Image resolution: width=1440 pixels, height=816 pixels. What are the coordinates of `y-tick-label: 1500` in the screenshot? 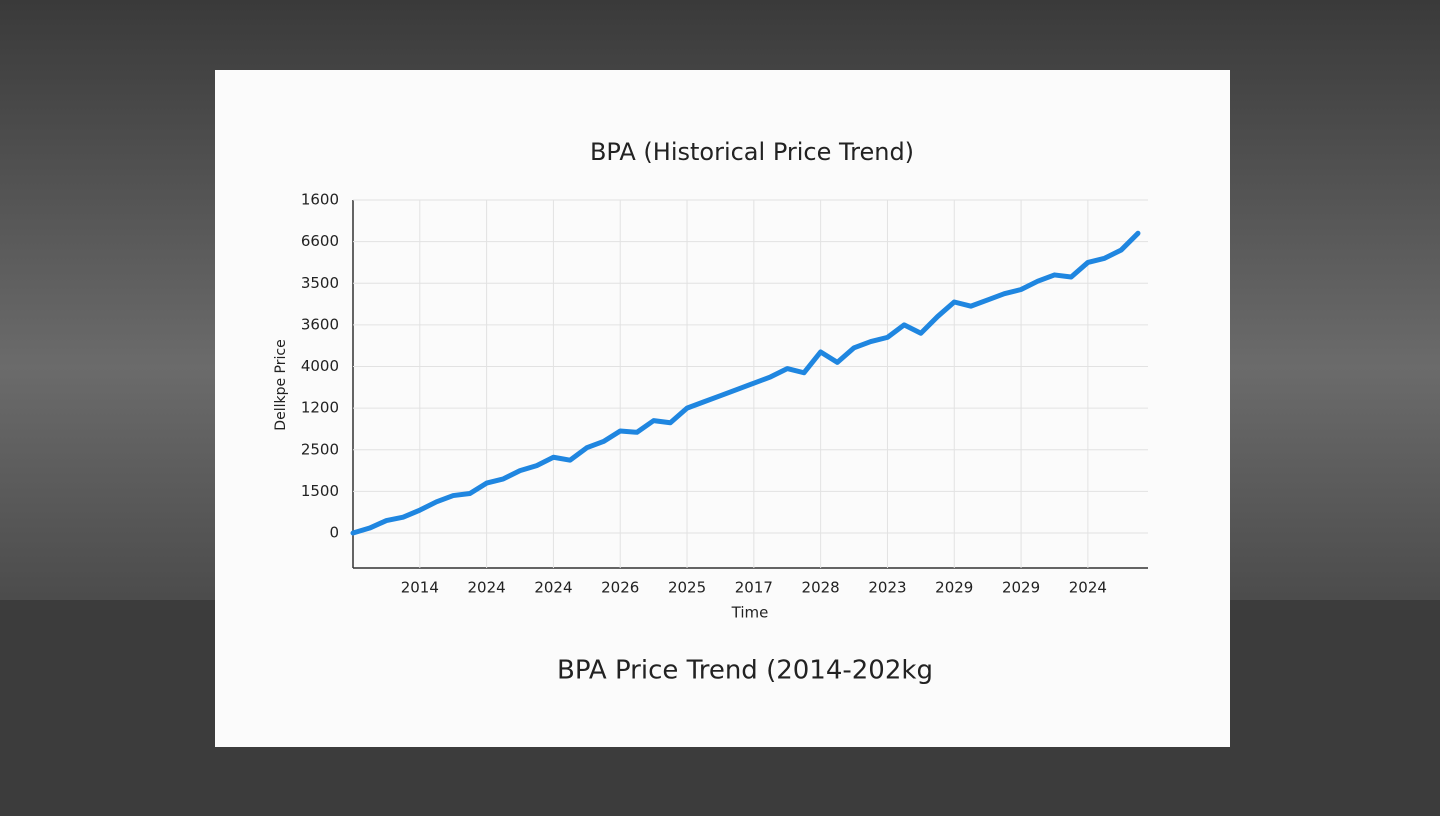 It's located at (320, 491).